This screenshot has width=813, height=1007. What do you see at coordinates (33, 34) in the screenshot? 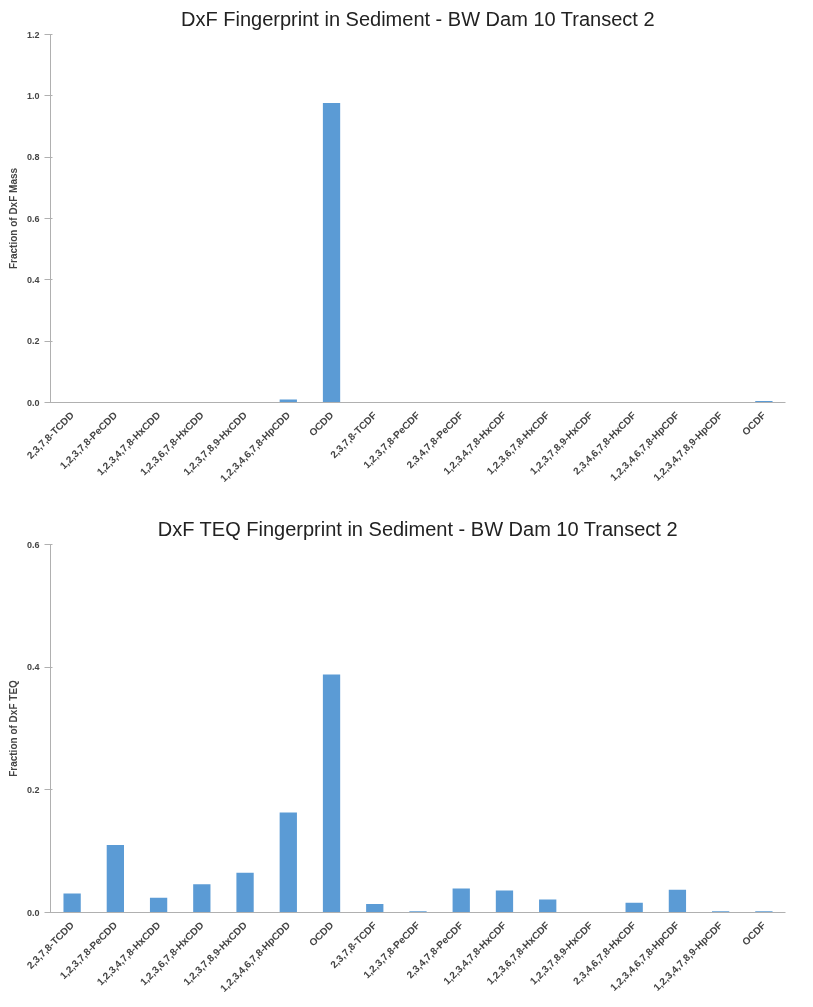
I see `y-tick-label: 1.2` at bounding box center [33, 34].